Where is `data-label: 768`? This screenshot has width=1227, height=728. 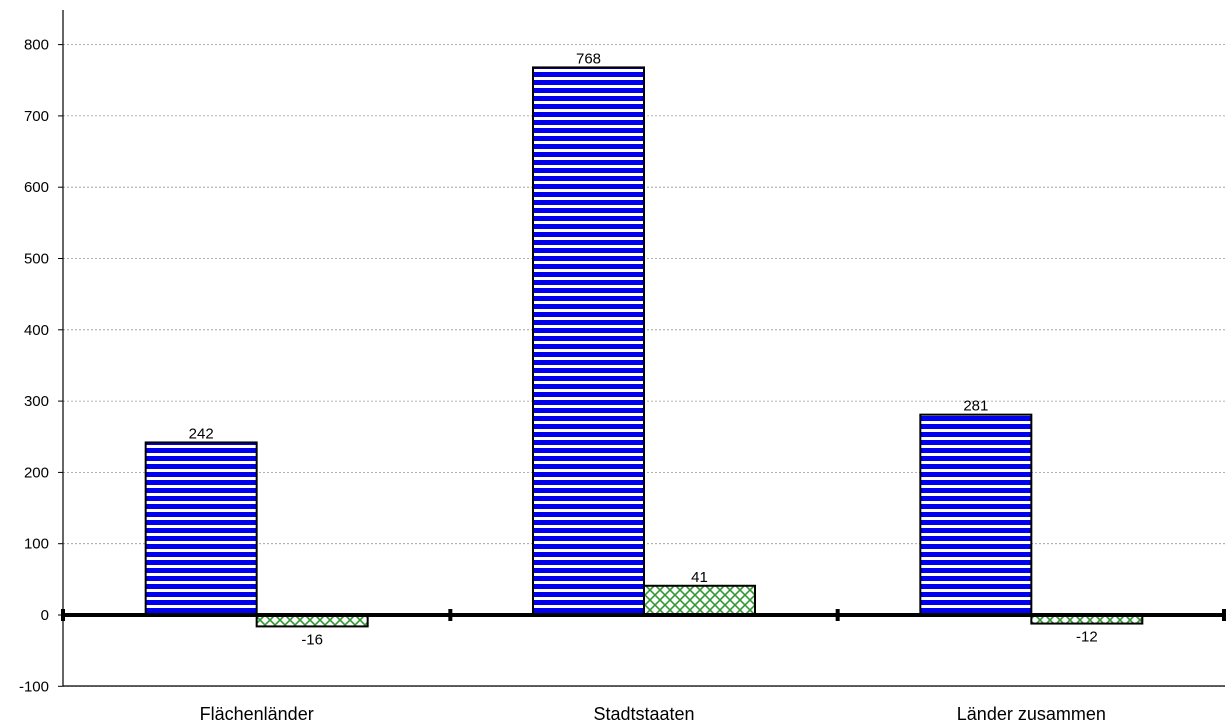 data-label: 768 is located at coordinates (588, 58).